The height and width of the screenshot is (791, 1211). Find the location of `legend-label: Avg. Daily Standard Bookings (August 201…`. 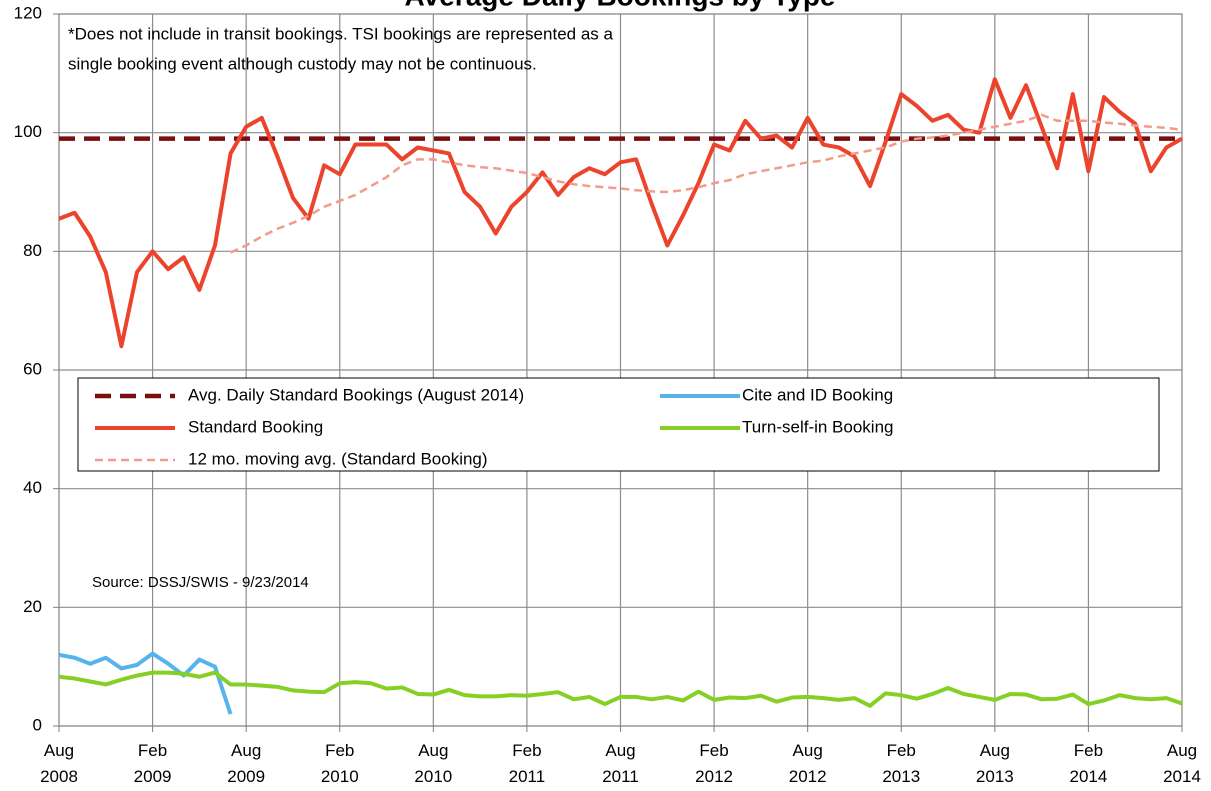

legend-label: Avg. Daily Standard Bookings (August 201… is located at coordinates (356, 394).